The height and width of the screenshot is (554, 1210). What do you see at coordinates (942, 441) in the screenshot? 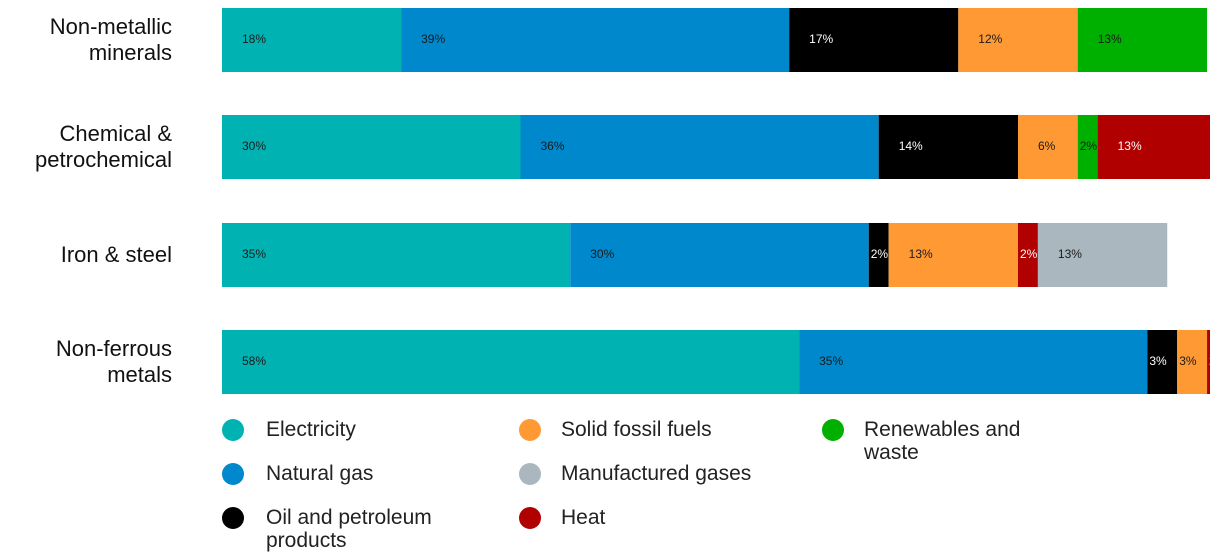
I see `legend-label: Renewables and waste` at bounding box center [942, 441].